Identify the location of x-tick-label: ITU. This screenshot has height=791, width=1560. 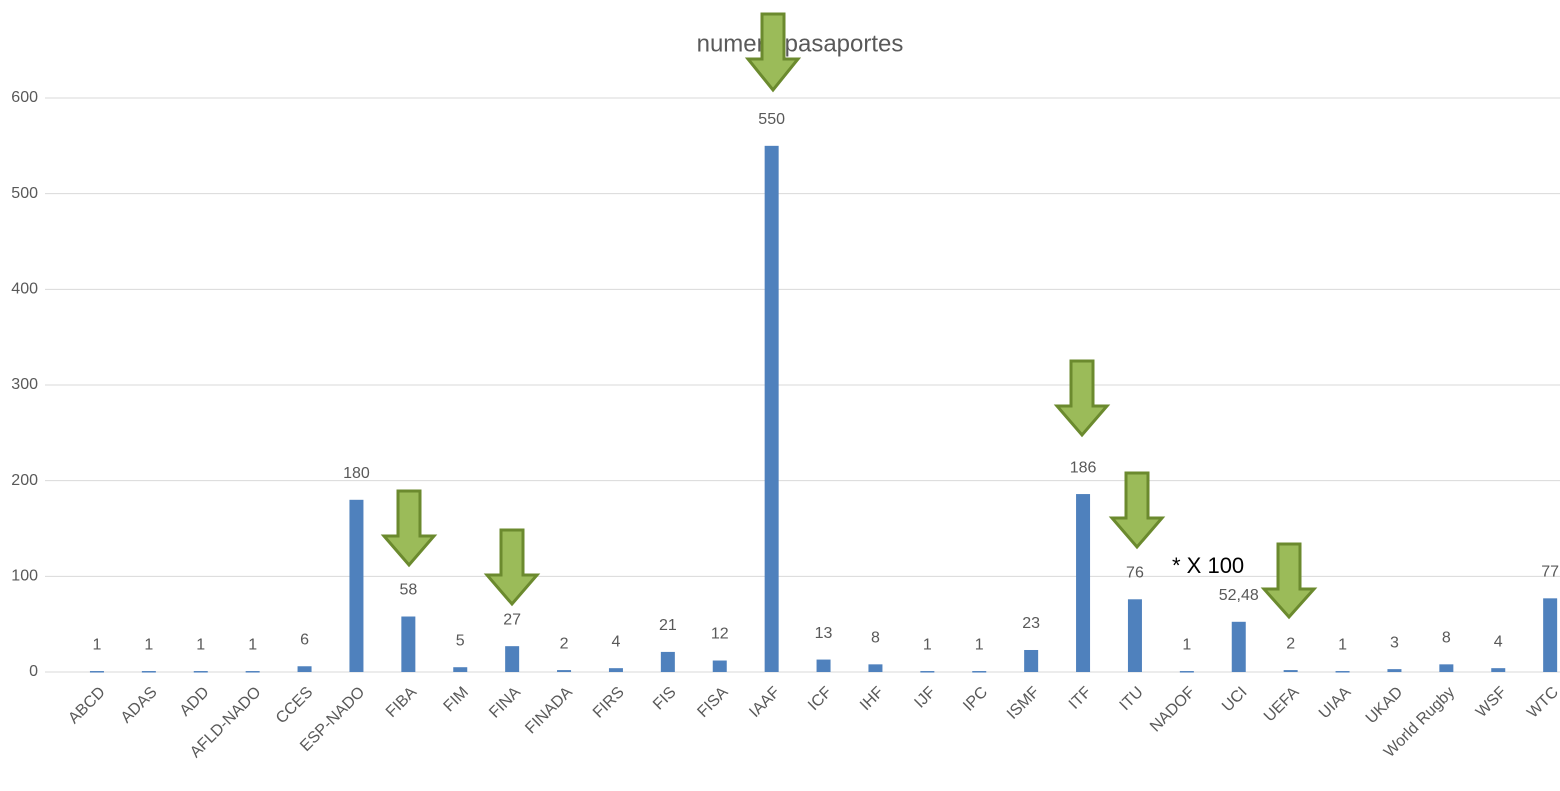
(1132, 699).